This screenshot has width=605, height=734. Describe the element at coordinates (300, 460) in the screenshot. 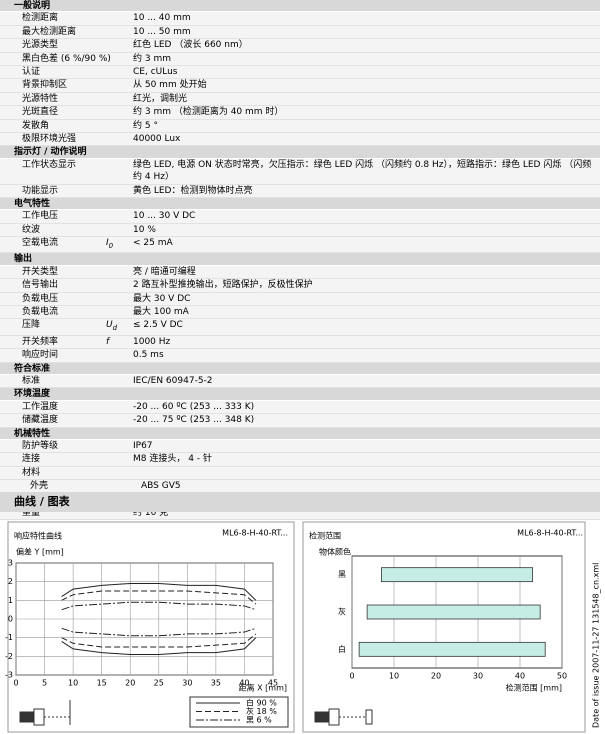

I see `spec-row: 连接 M8 连接头， 4 - 针` at that location.